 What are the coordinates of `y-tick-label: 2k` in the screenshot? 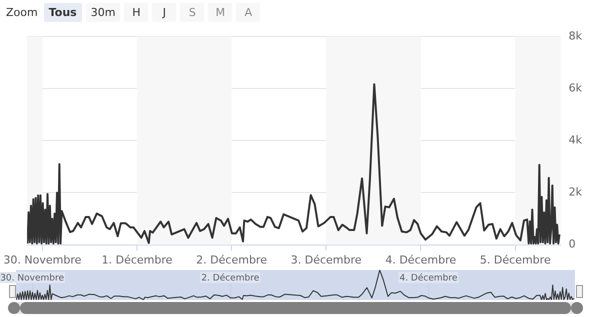 It's located at (575, 192).